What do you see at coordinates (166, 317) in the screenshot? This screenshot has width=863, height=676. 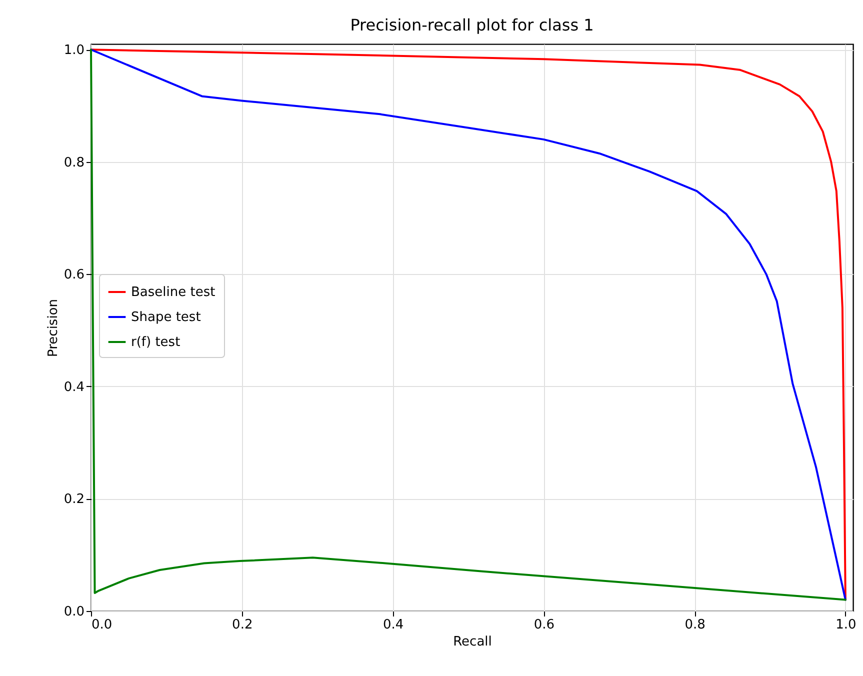 I see `legend-label: Shape test` at bounding box center [166, 317].